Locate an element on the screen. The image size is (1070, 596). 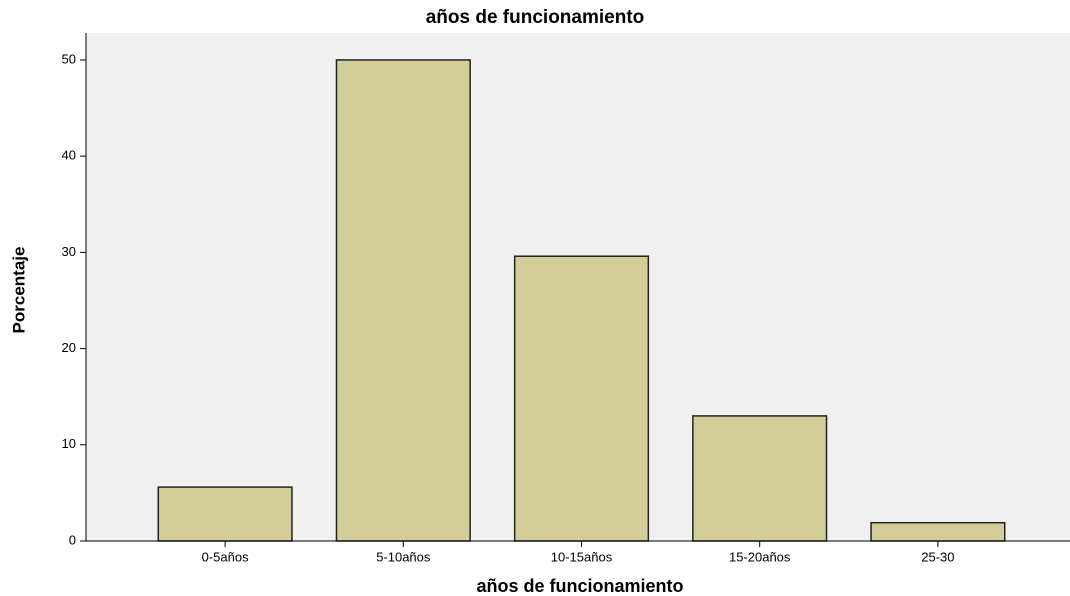
y-tick-label: 10 is located at coordinates (69, 443).